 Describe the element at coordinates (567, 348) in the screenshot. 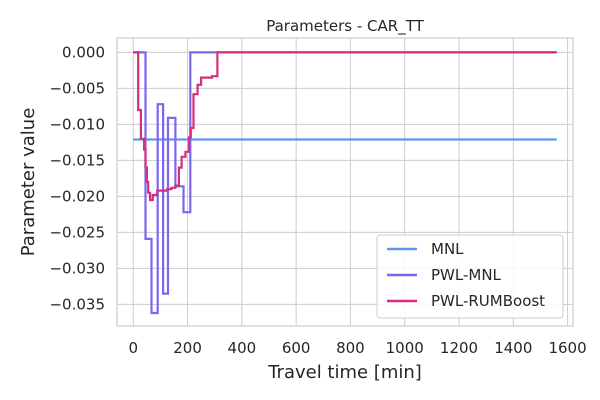

I see `x-tick-label: 1600` at that location.